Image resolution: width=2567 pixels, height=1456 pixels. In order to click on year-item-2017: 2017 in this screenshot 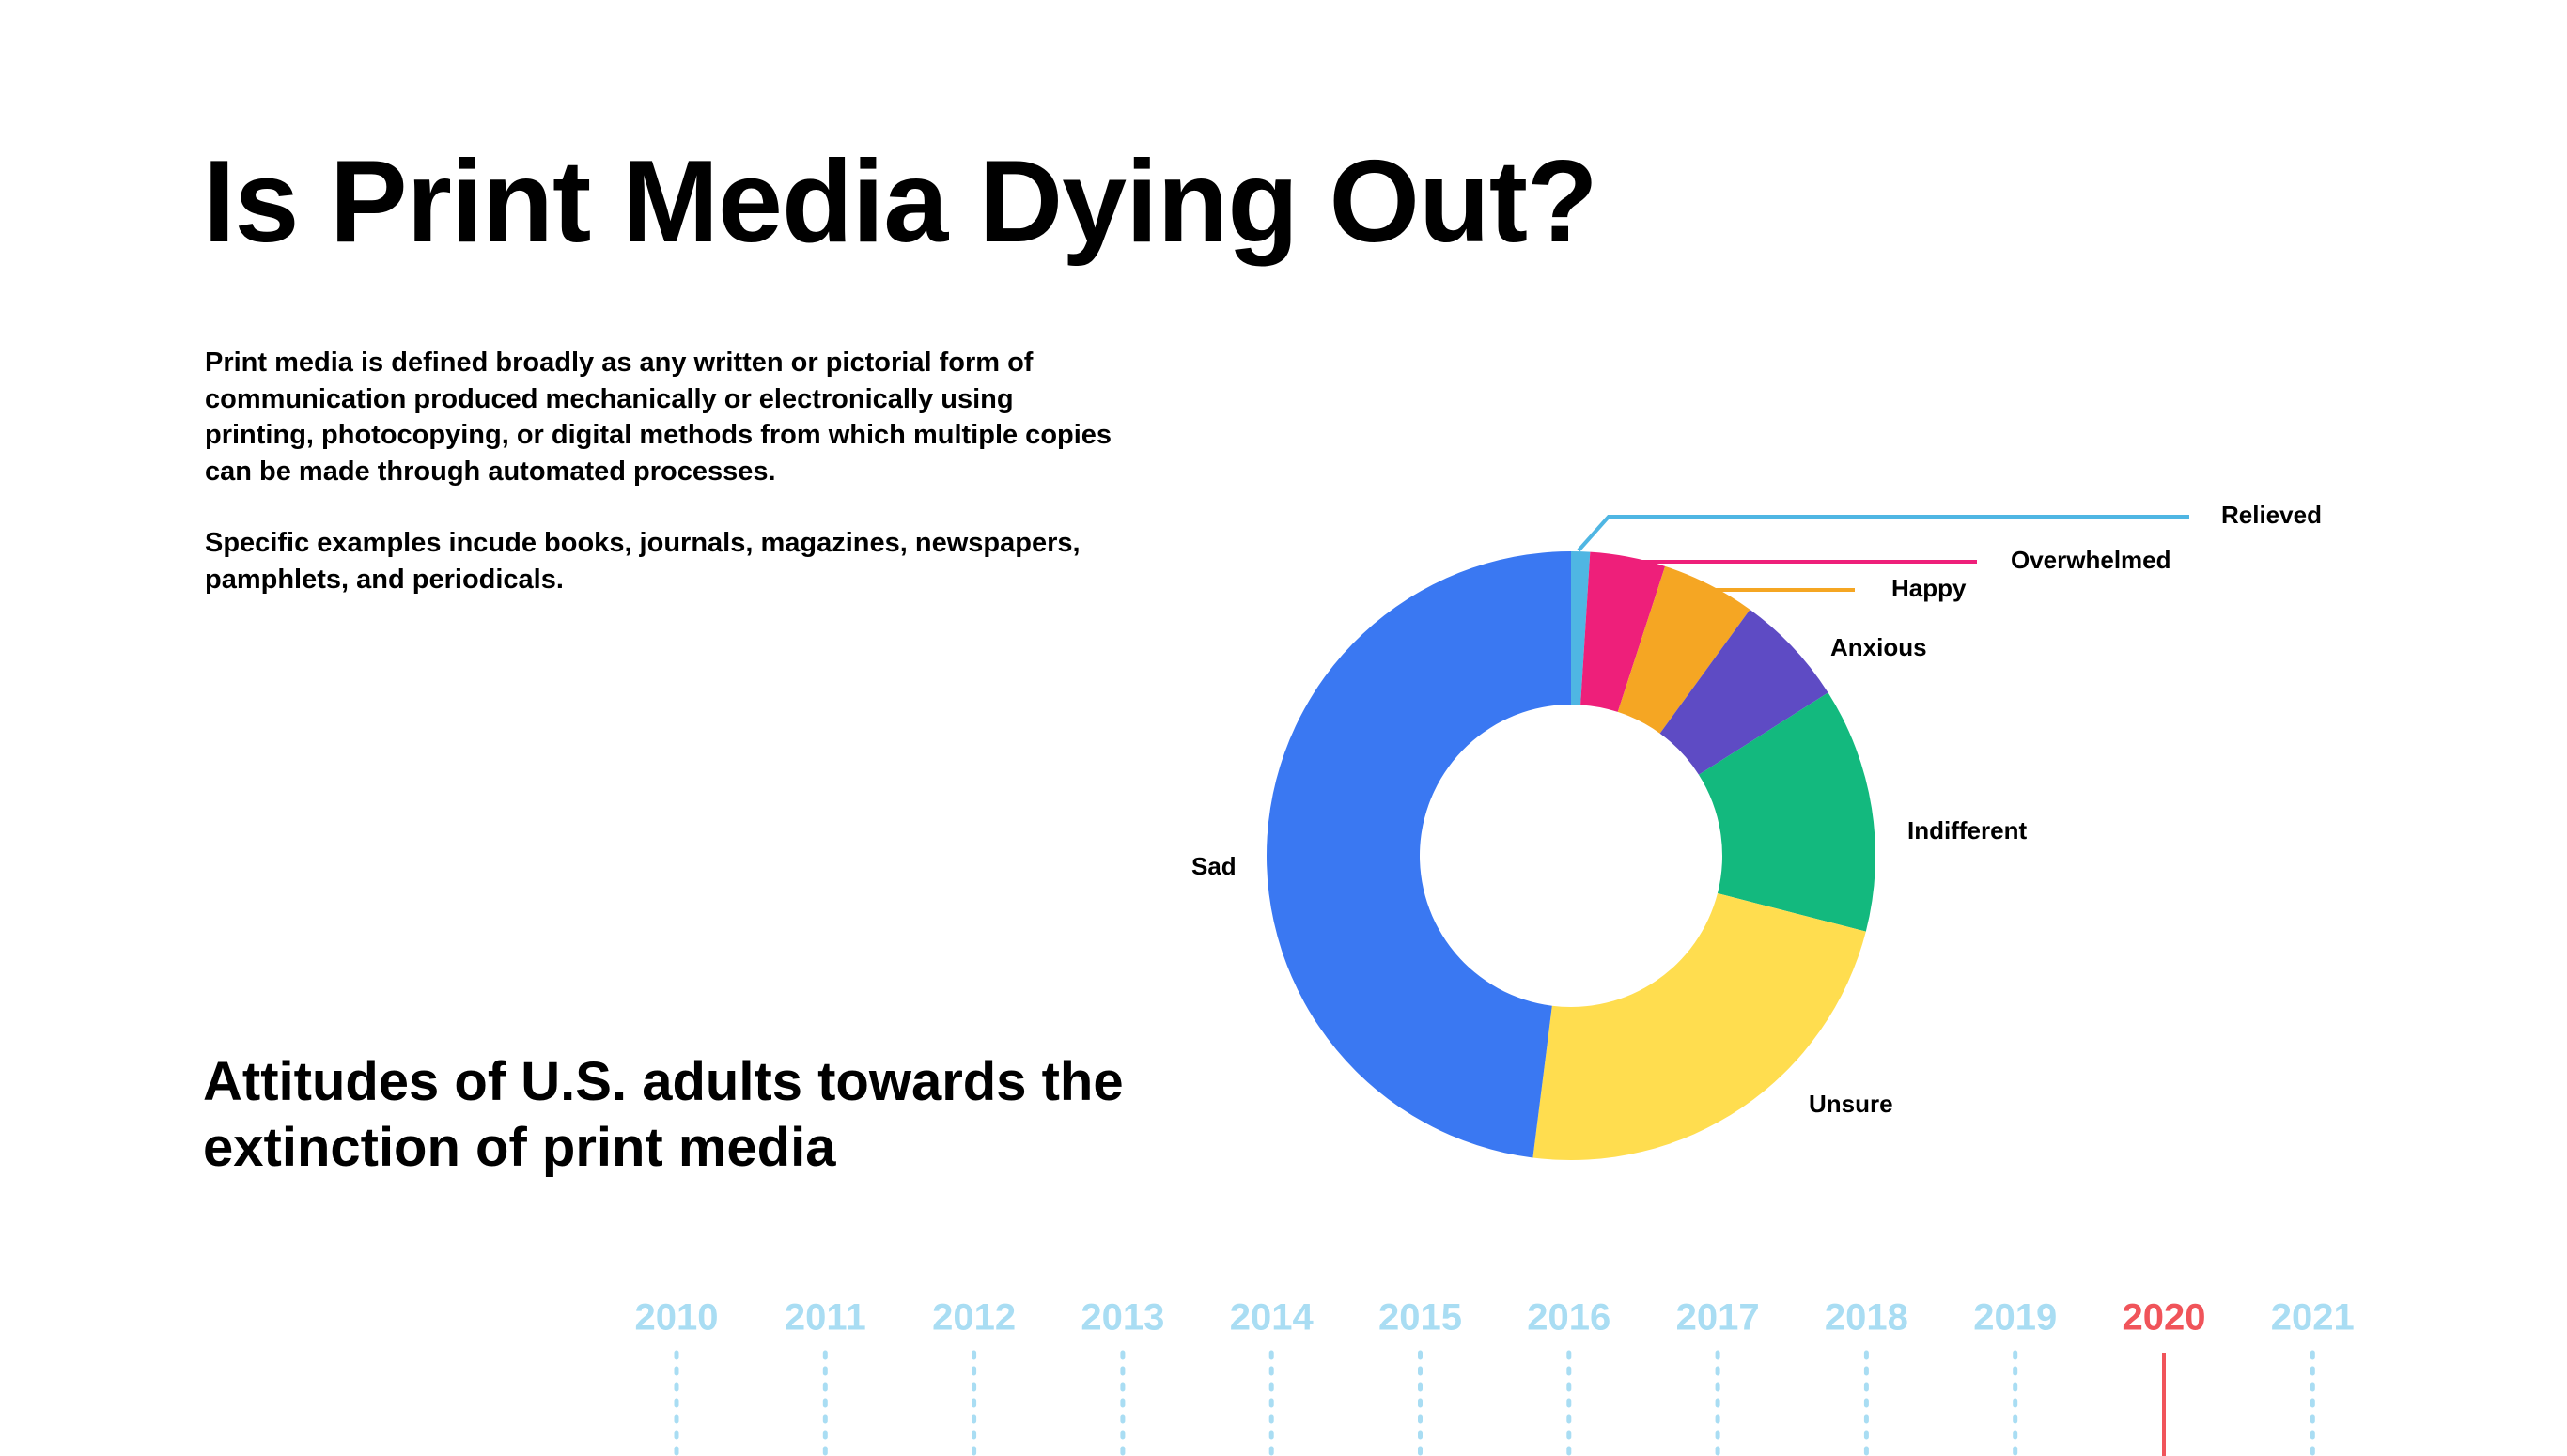, I will do `click(1718, 1376)`.